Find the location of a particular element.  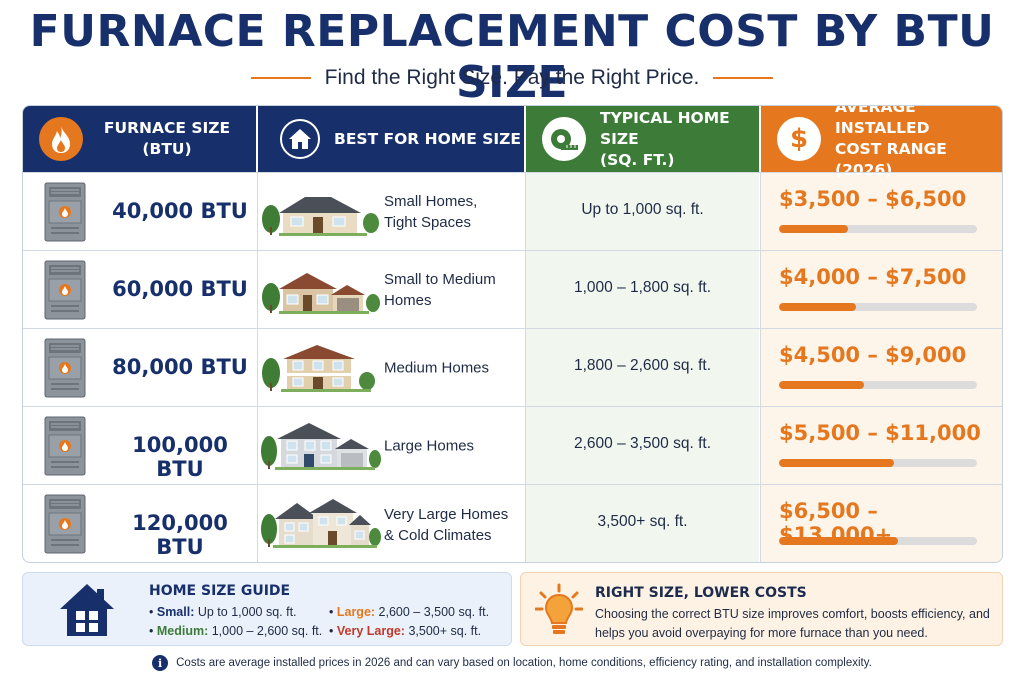

guide-title: HOME SIZE GUIDE is located at coordinates (220, 591).